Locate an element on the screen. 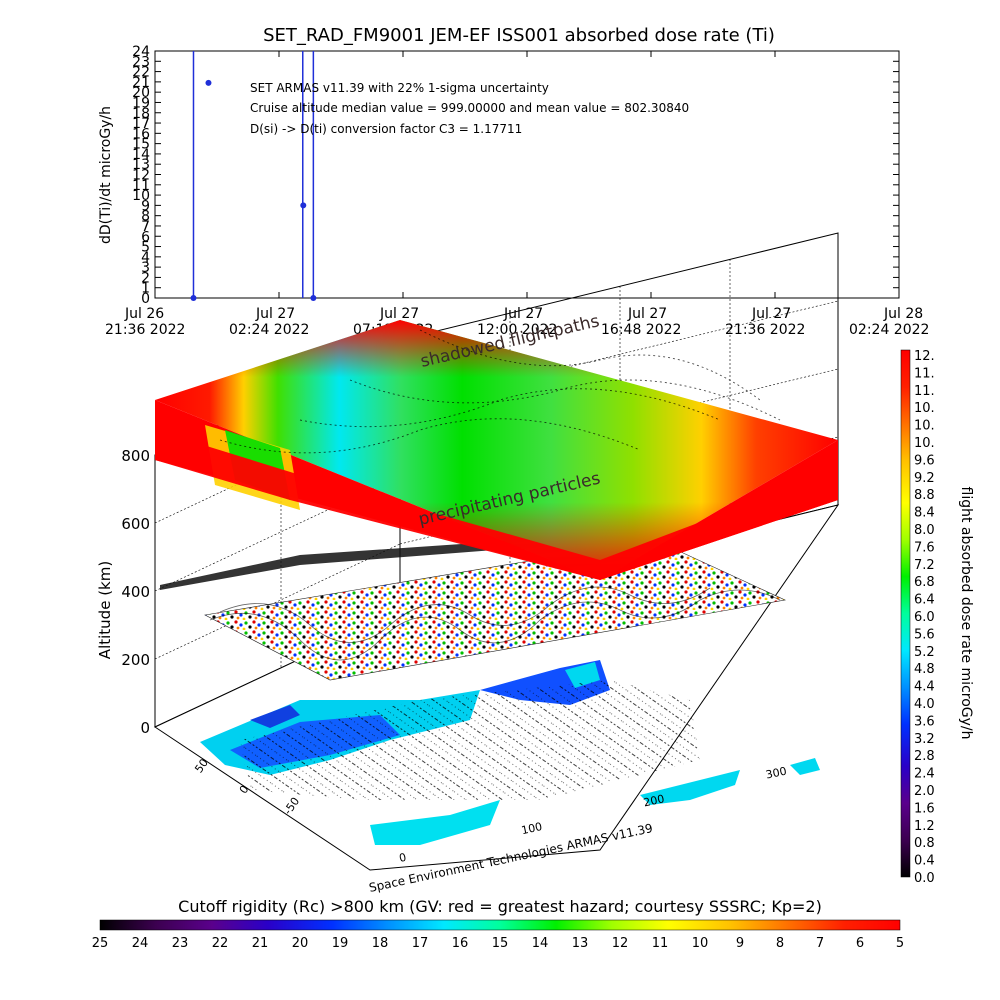  dose-rate-x-tick-time: 16:48 2022 is located at coordinates (641, 330).